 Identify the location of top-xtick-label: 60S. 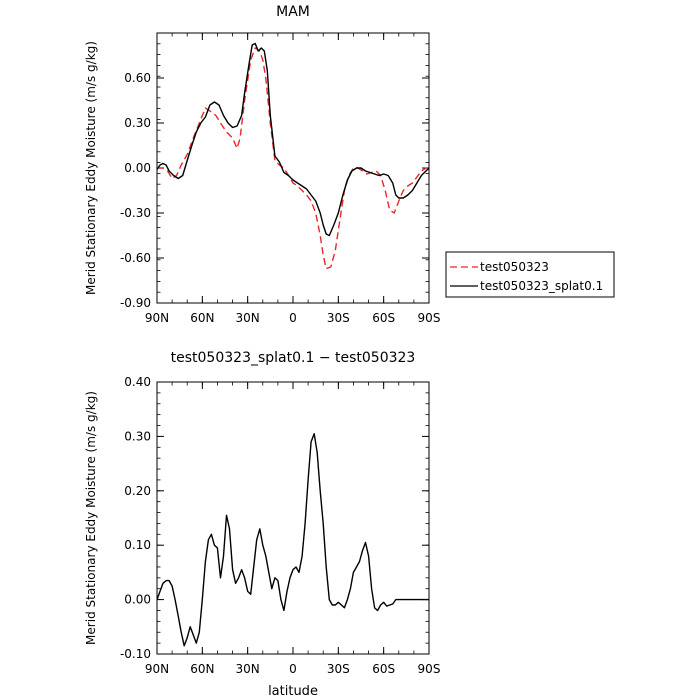
(383, 318).